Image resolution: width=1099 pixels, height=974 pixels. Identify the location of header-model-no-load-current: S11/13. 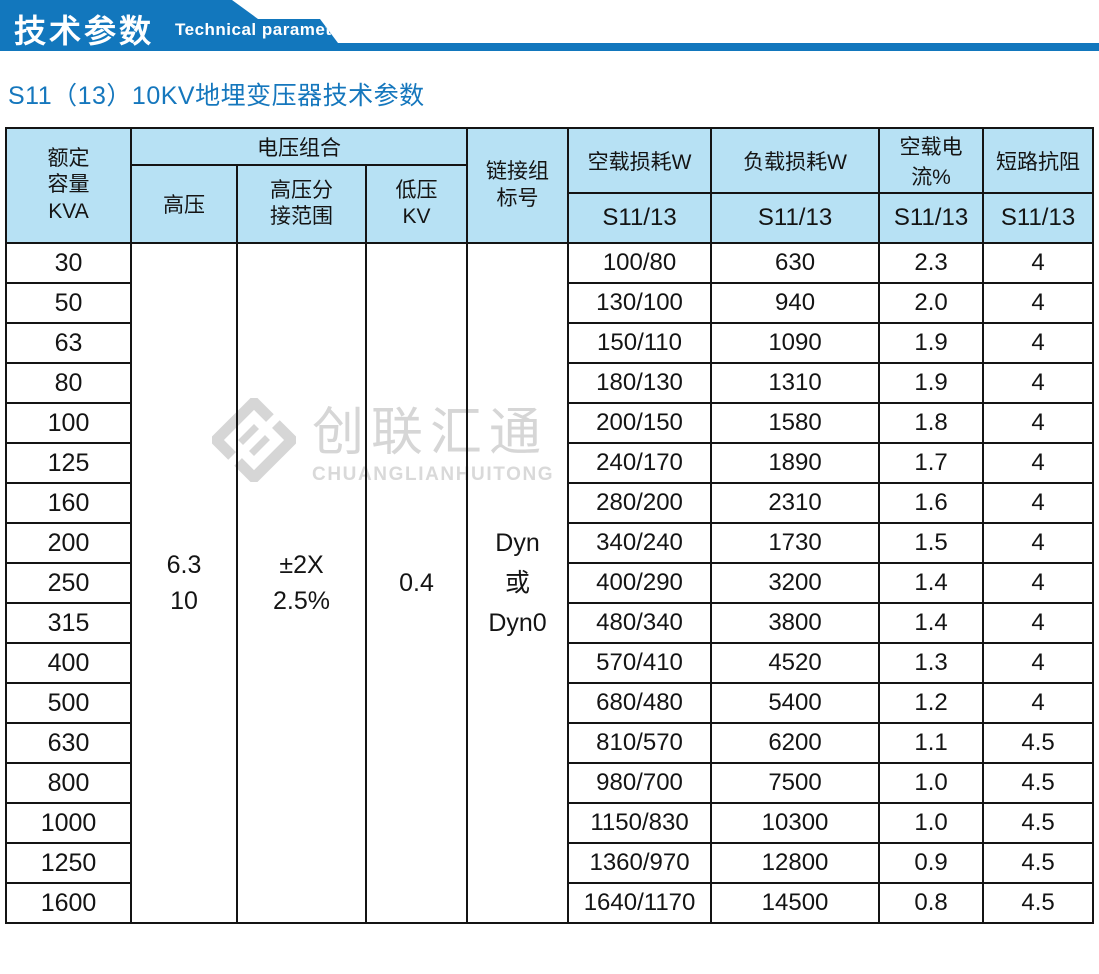
(931, 218).